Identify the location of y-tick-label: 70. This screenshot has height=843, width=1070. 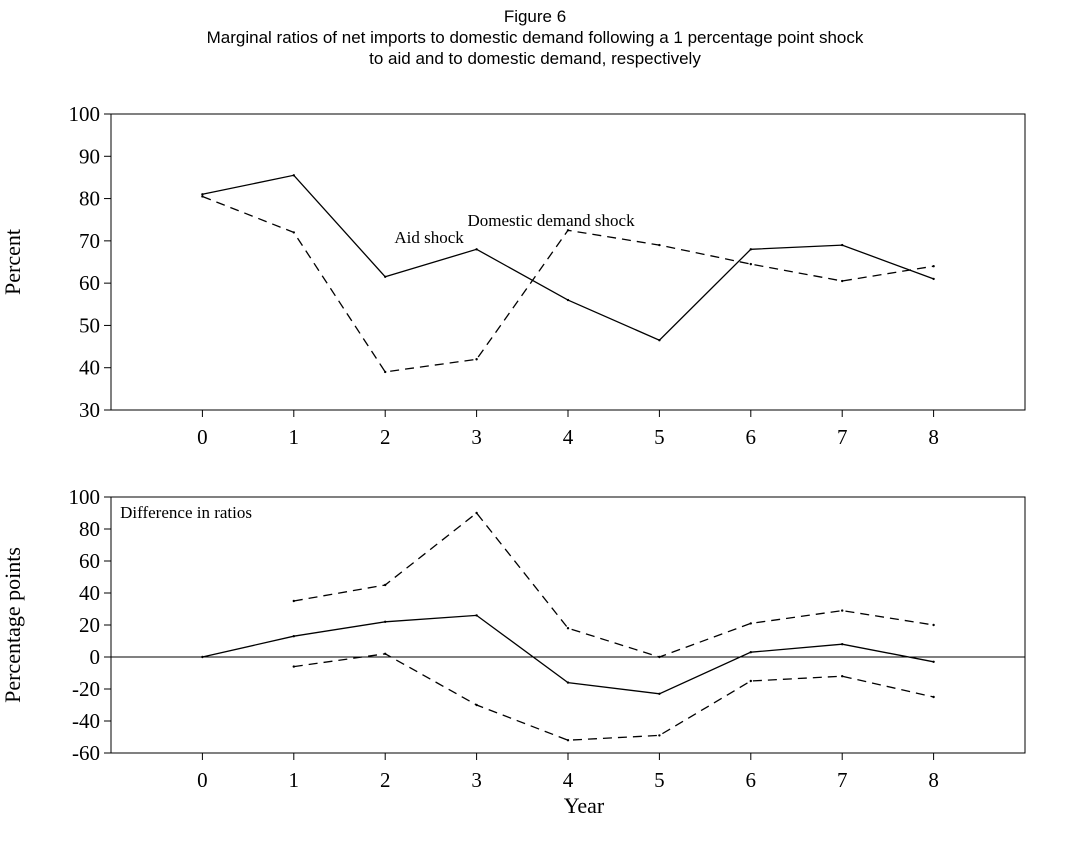
(89, 241).